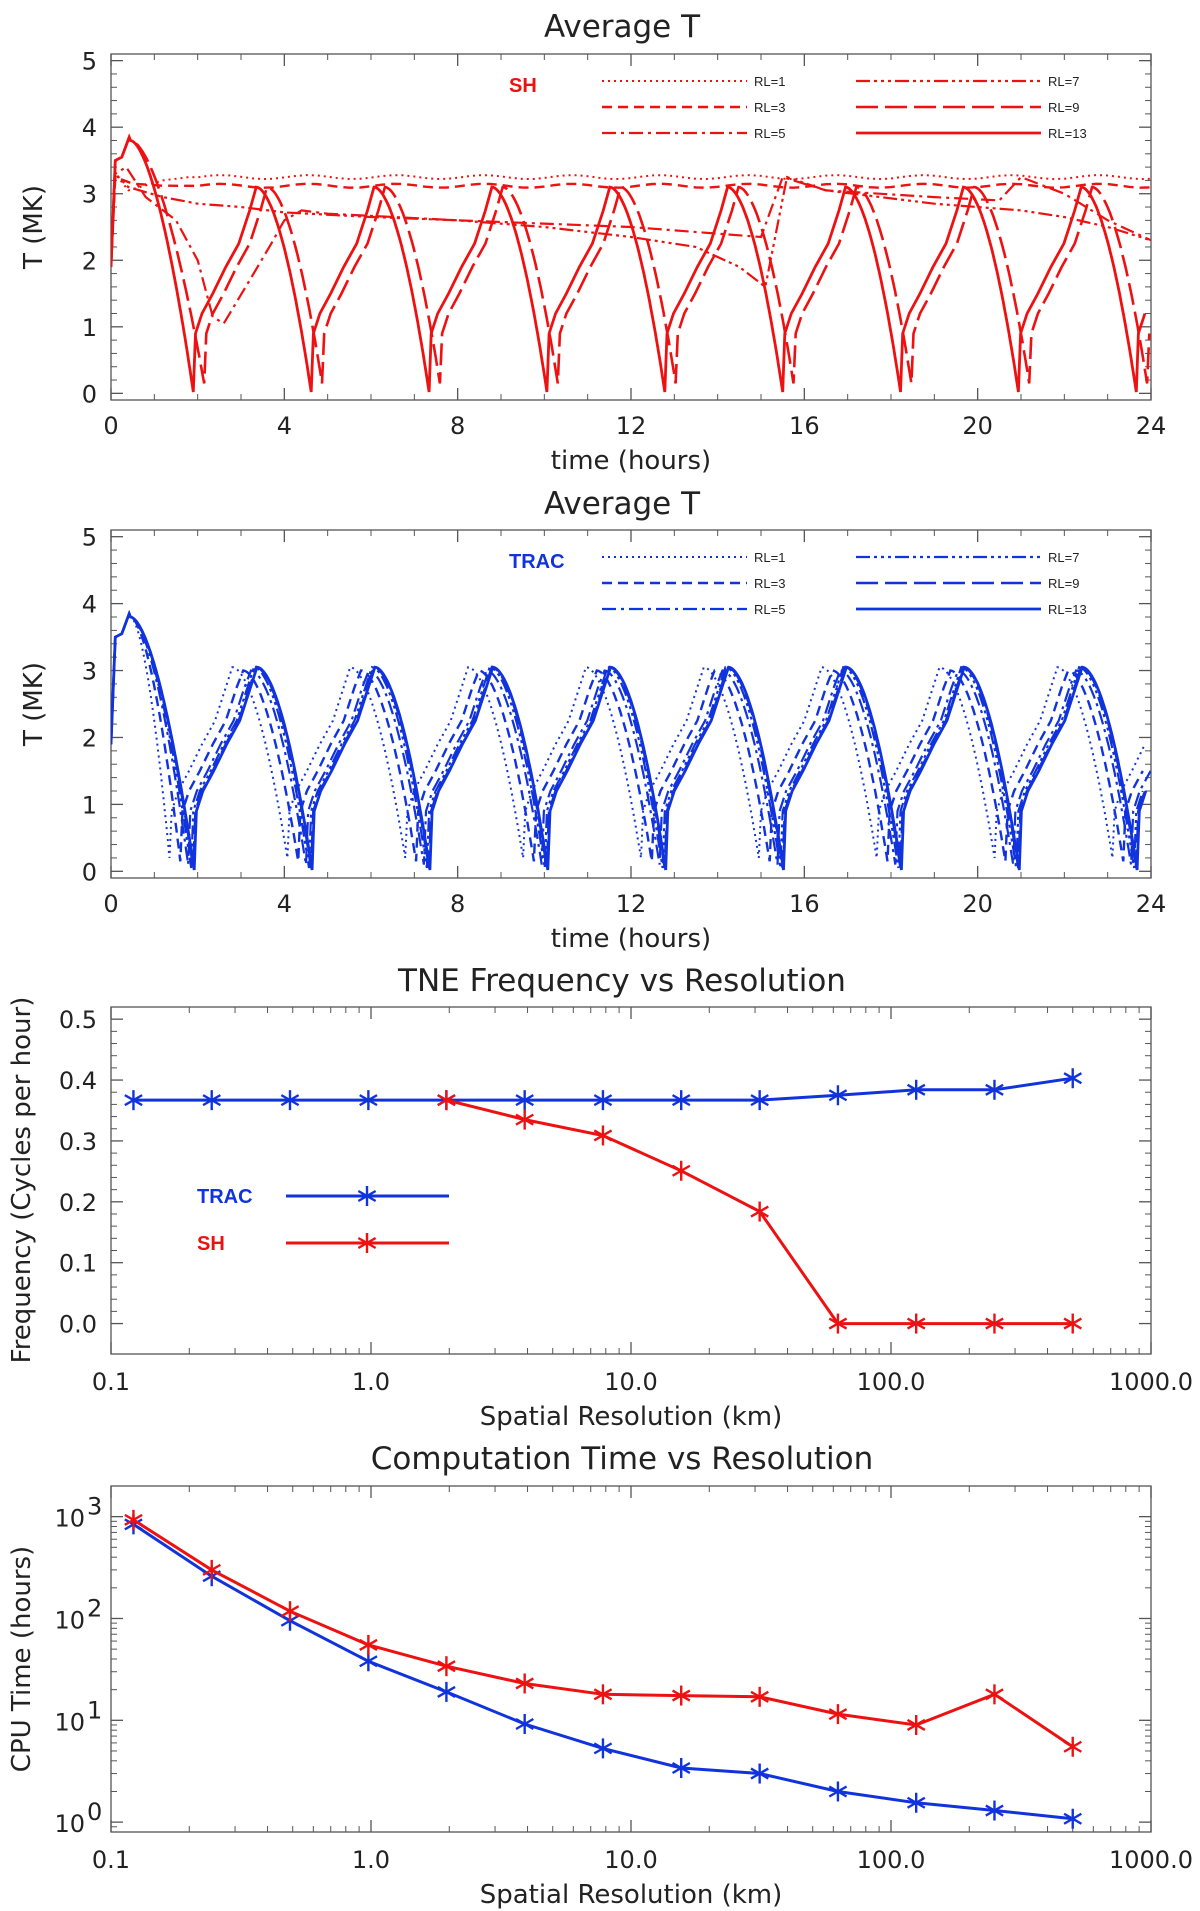 The width and height of the screenshot is (1200, 1911). I want to click on y-tick-label: 4, so click(89, 605).